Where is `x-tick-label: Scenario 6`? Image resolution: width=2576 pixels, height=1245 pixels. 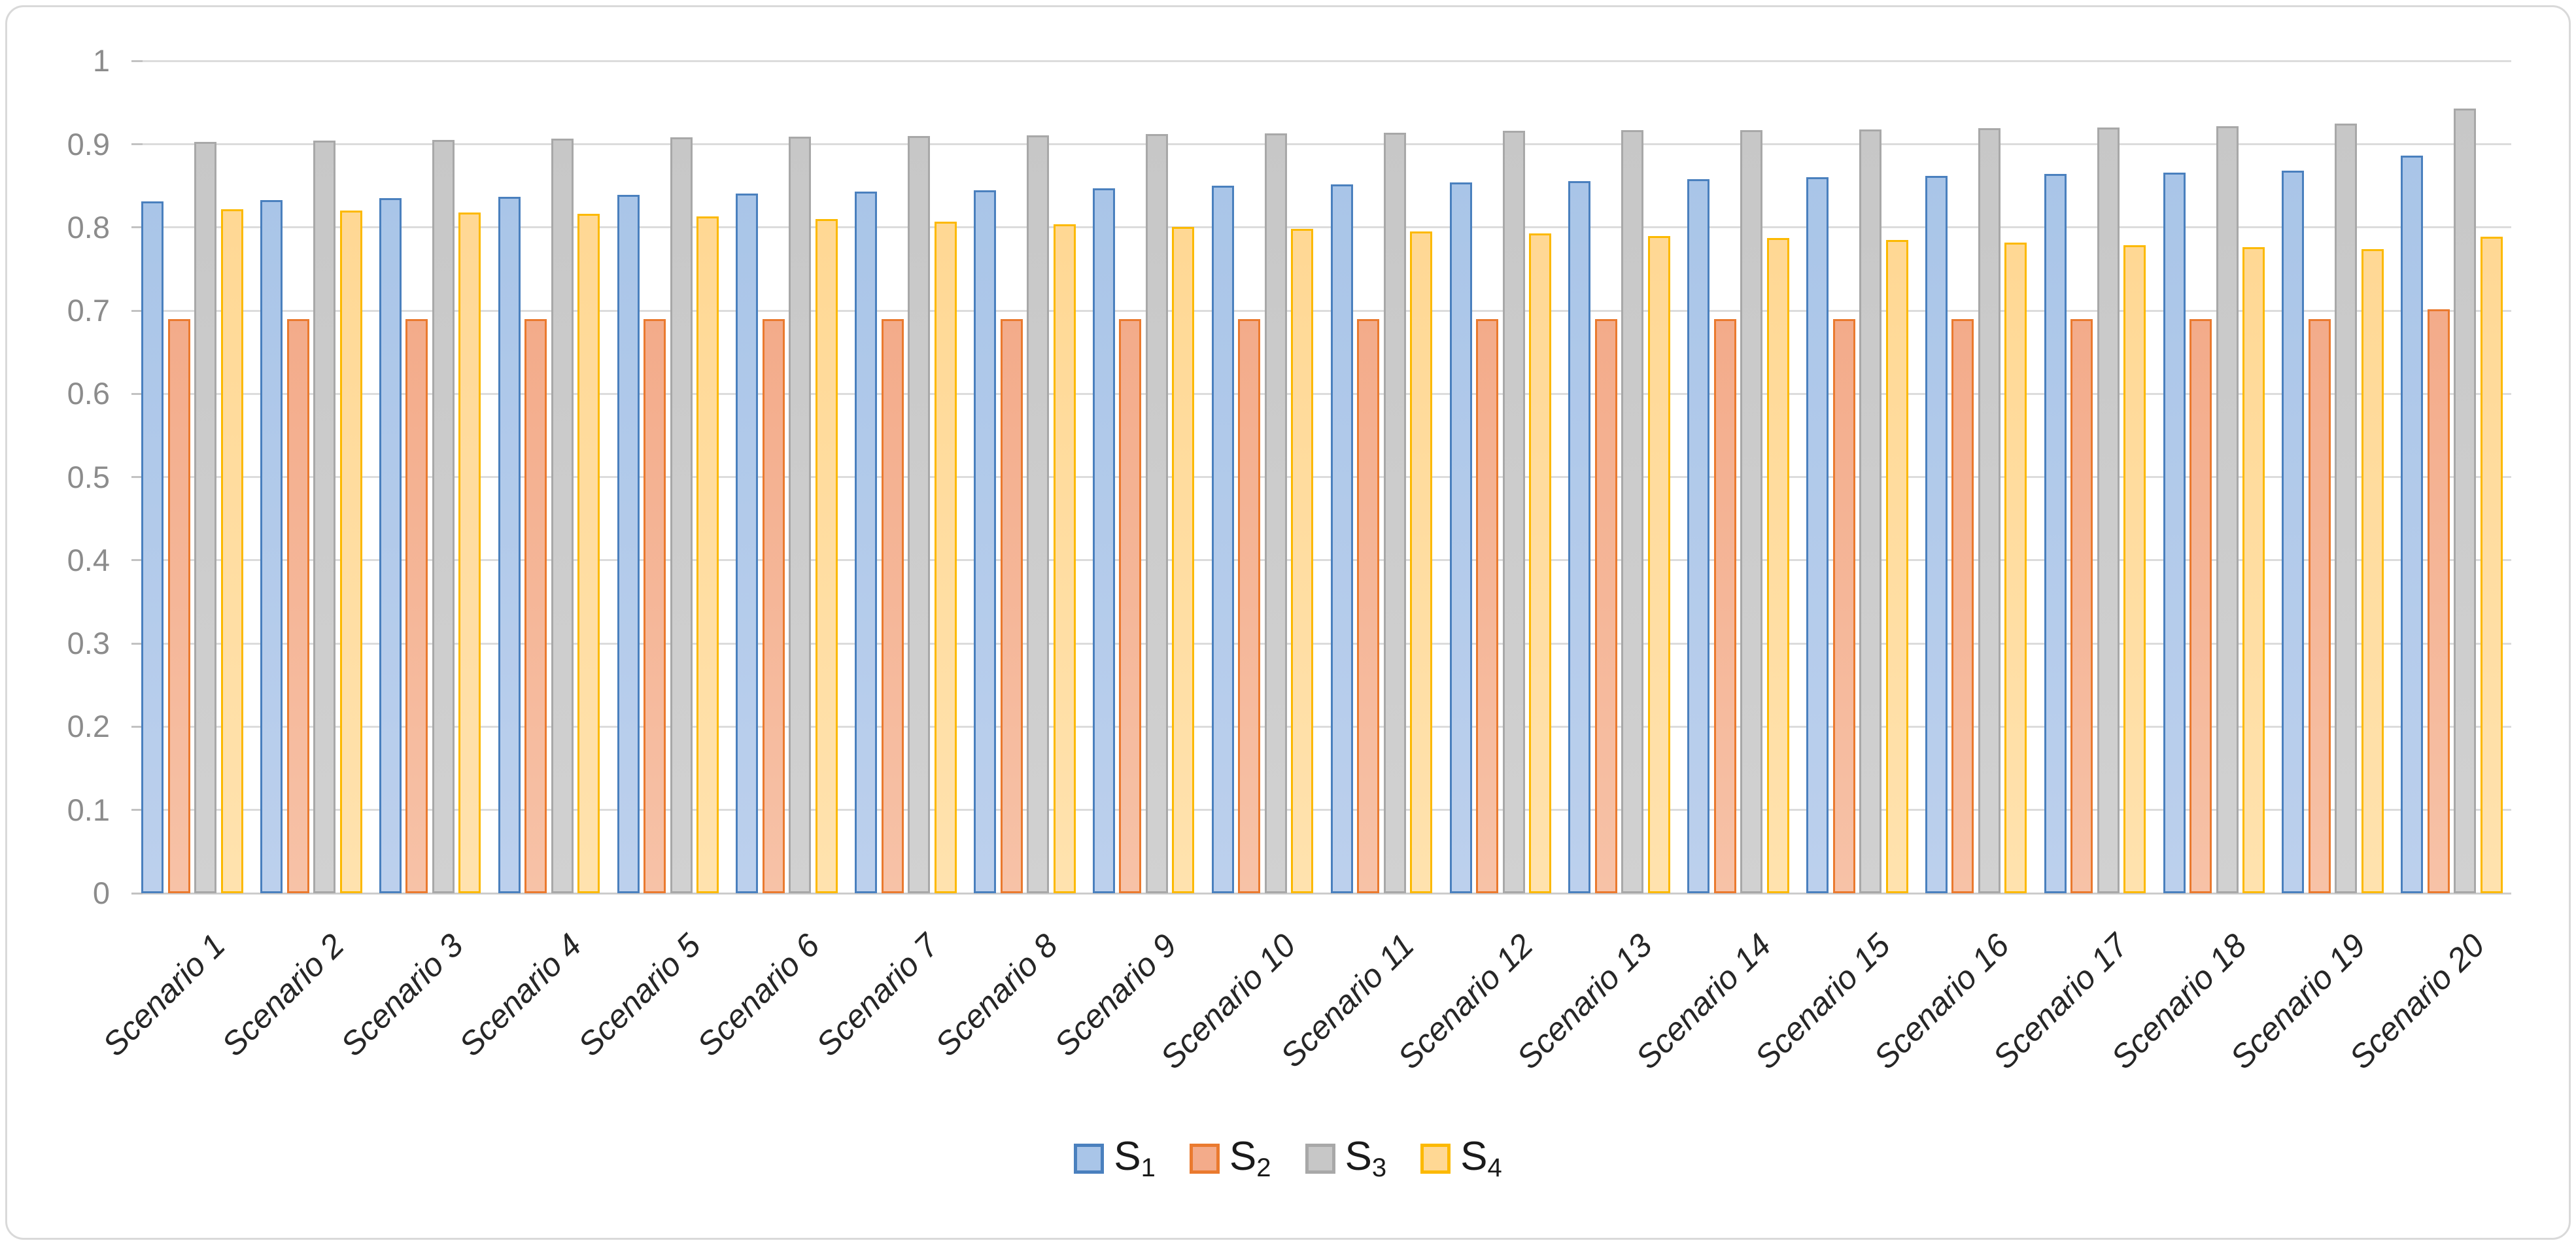
x-tick-label: Scenario 6 is located at coordinates (759, 995).